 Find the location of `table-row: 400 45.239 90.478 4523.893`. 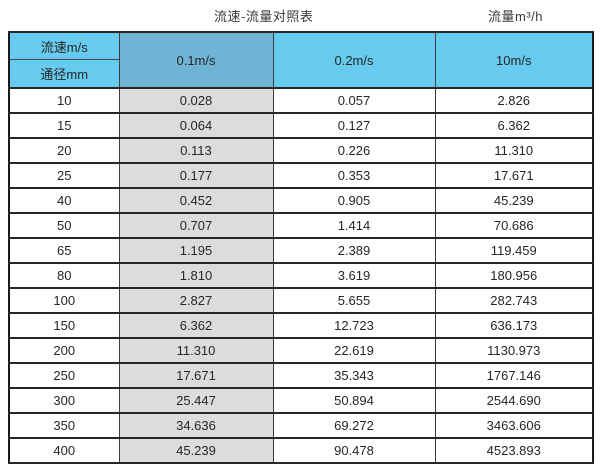

table-row: 400 45.239 90.478 4523.893 is located at coordinates (301, 450).